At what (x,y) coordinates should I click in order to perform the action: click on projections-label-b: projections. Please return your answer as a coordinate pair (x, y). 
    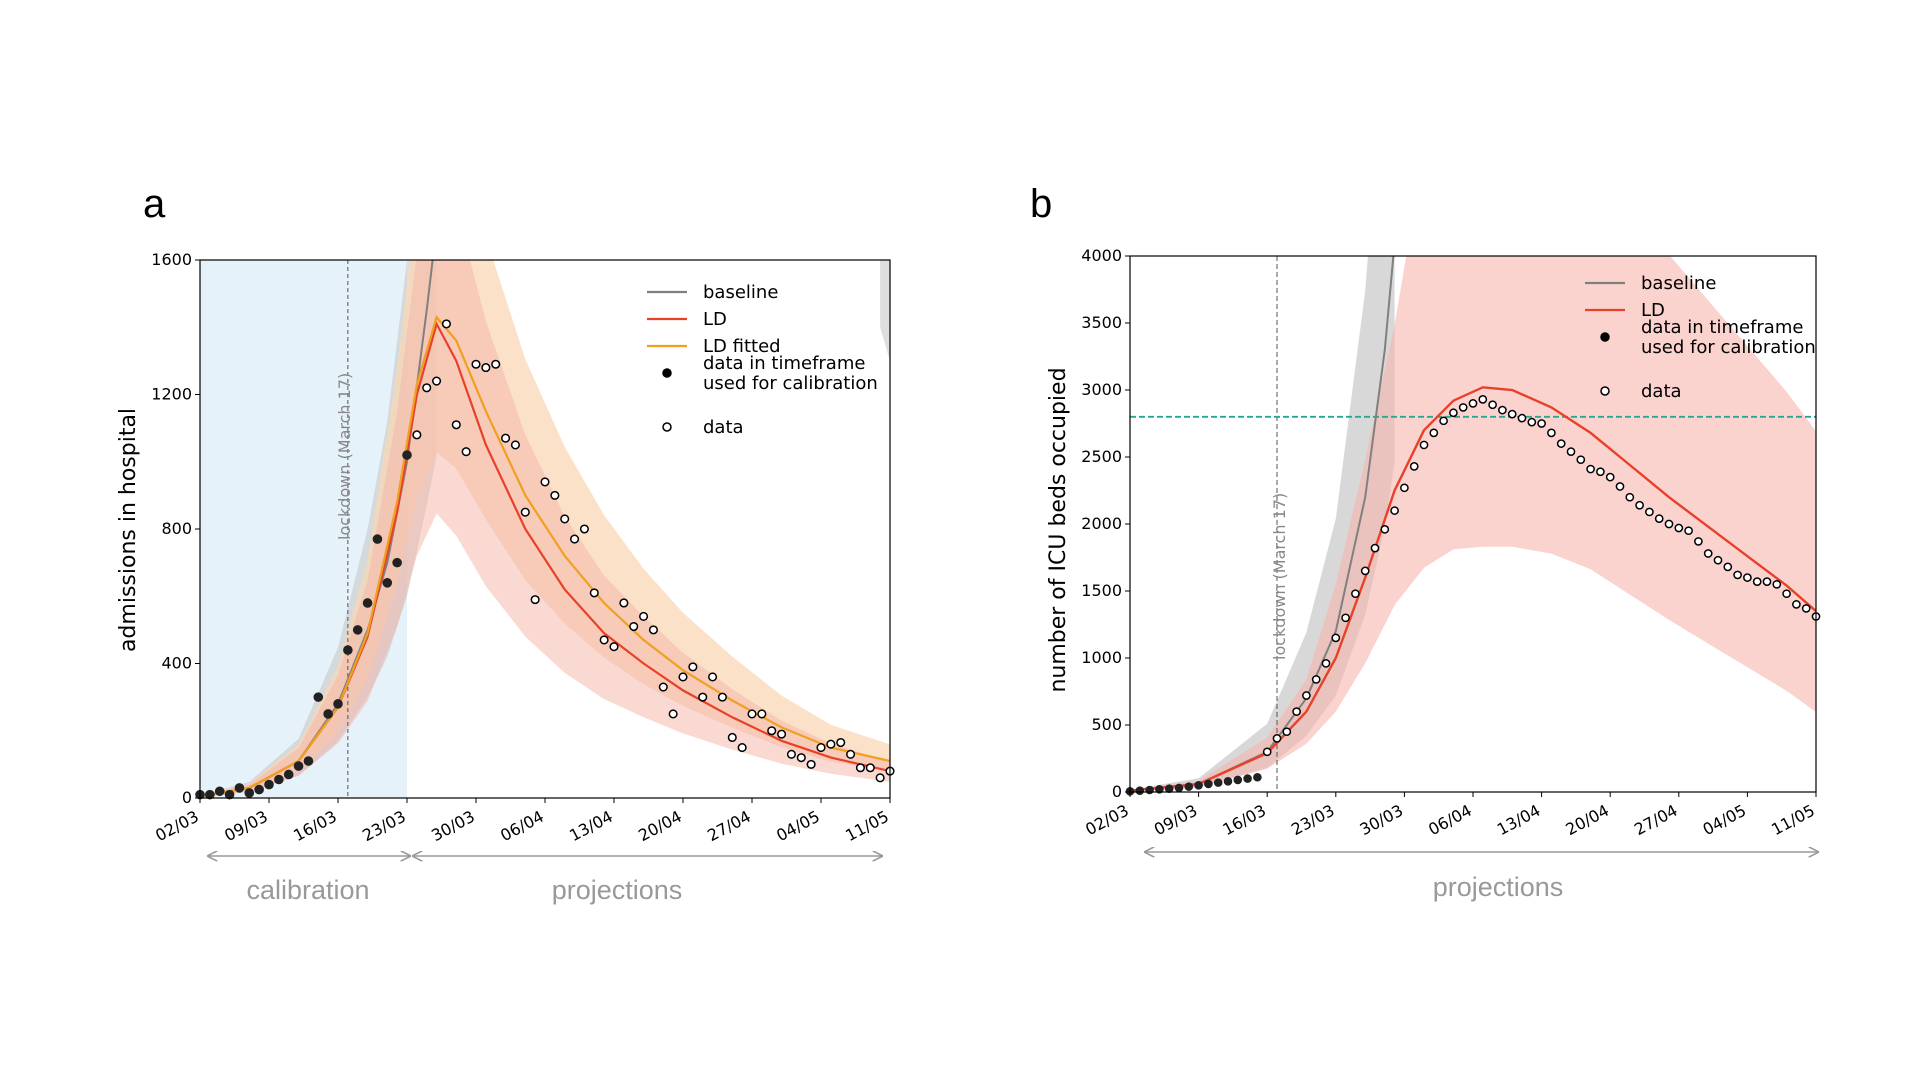
    Looking at the image, I should click on (1498, 887).